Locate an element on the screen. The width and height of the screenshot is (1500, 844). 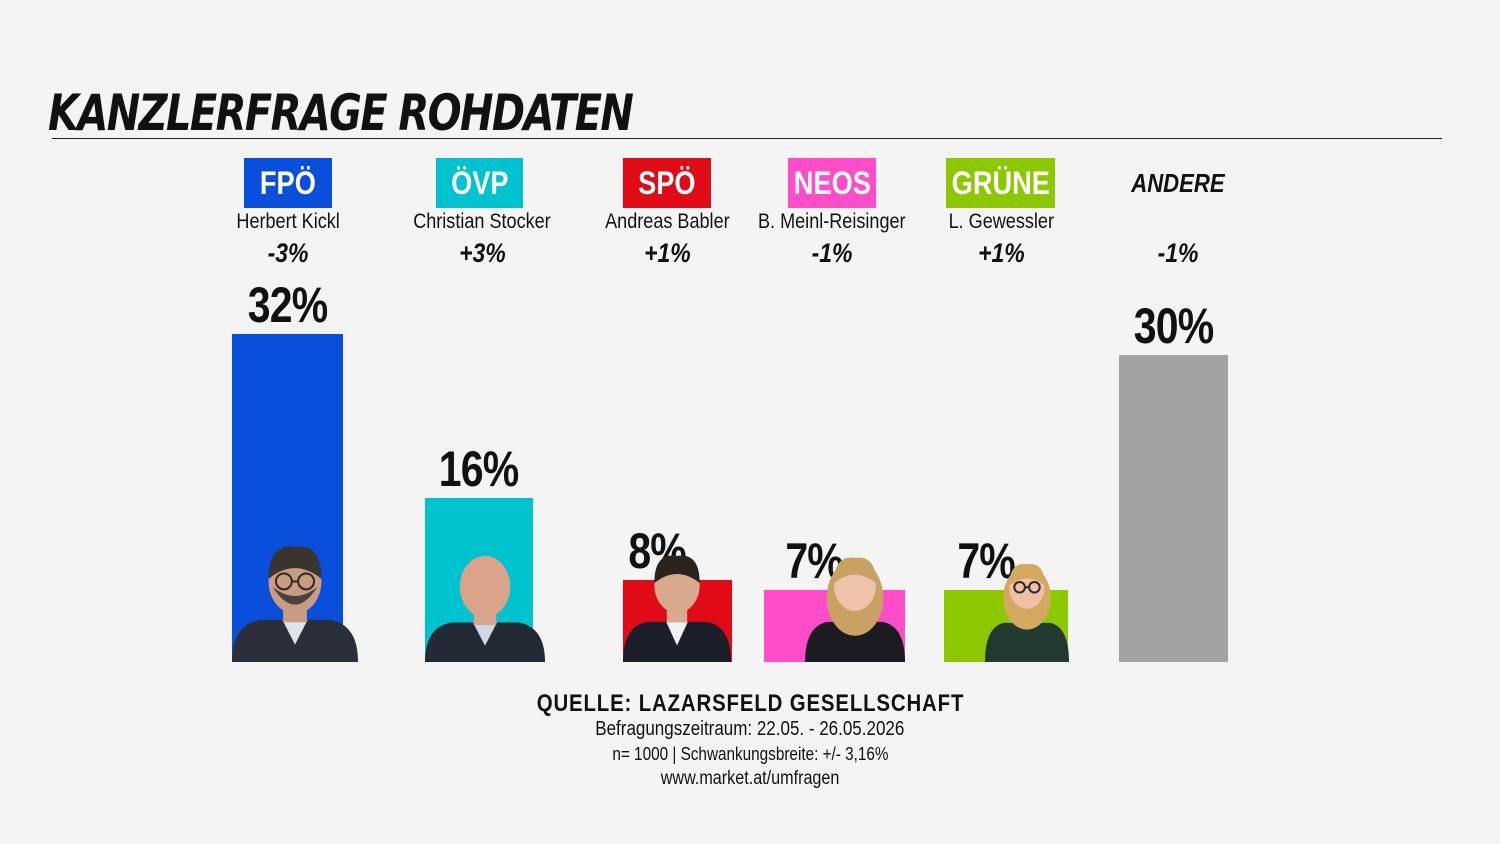
survey-period: Befragungszeitraum: 22.05. - 26.05.2026 is located at coordinates (750, 729).